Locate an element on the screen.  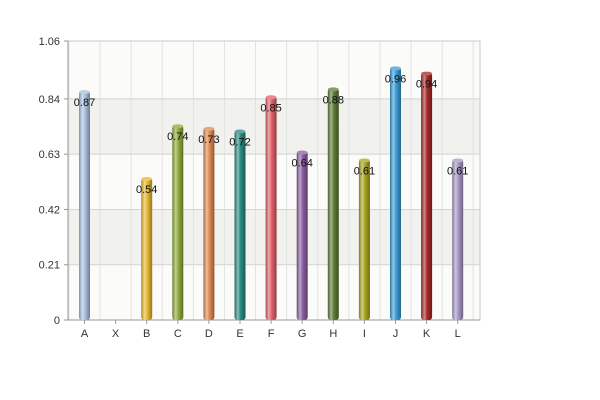
bar-h is located at coordinates (333, 204).